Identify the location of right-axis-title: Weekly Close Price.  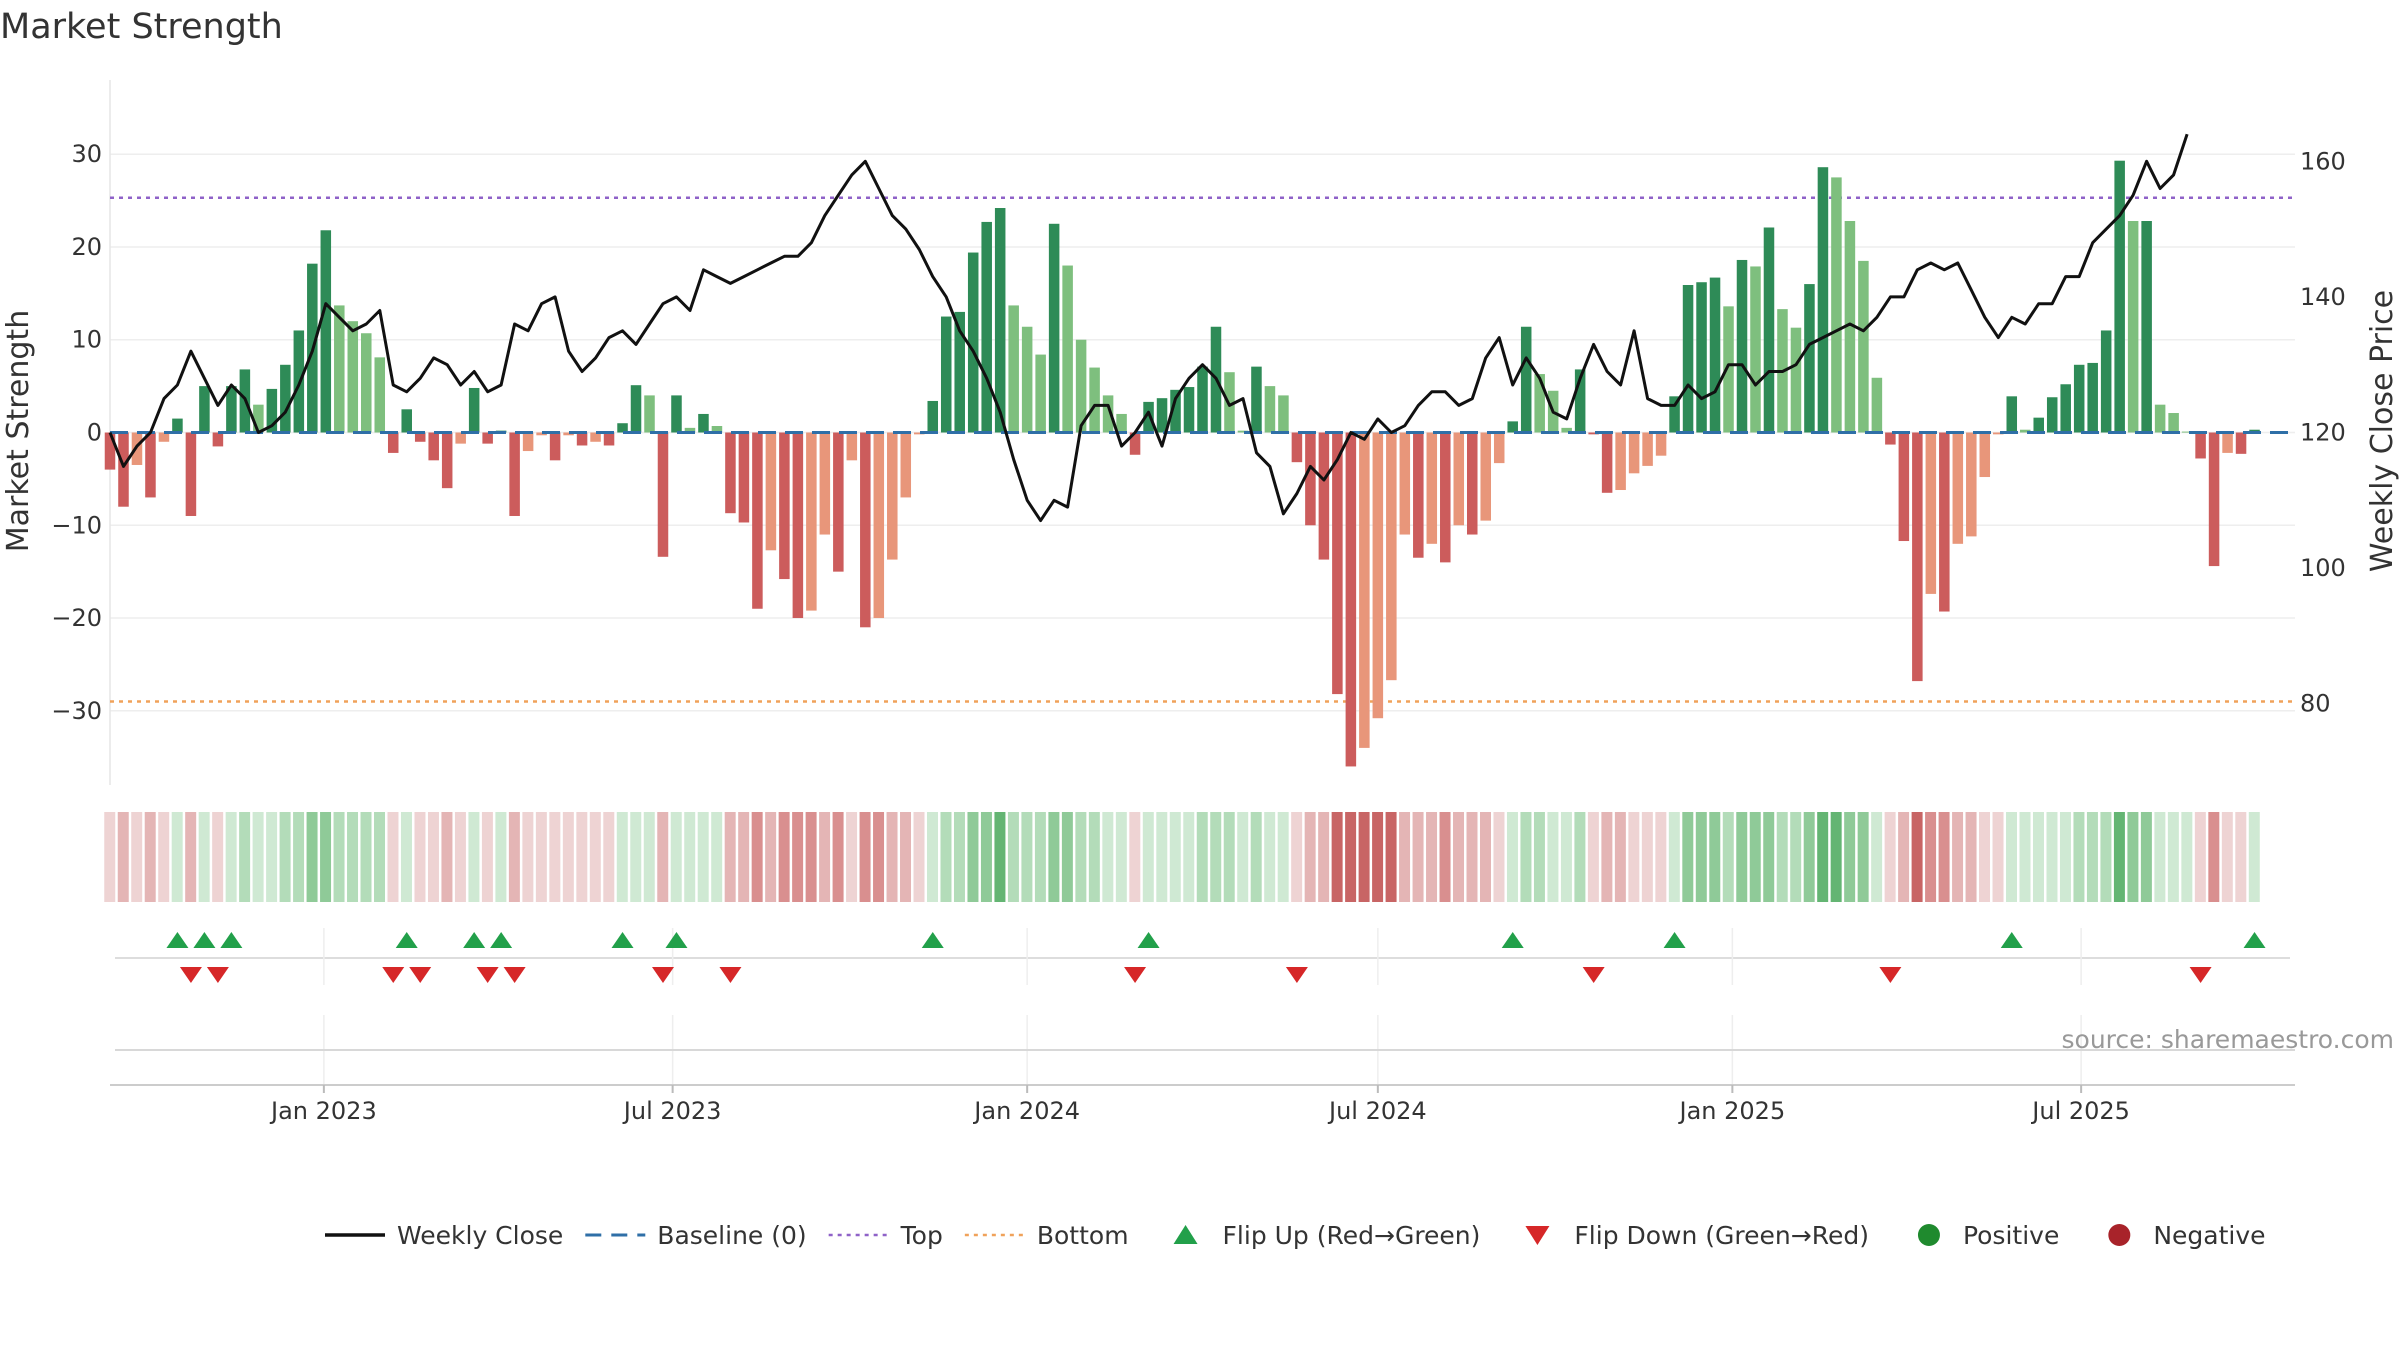
(2382, 431).